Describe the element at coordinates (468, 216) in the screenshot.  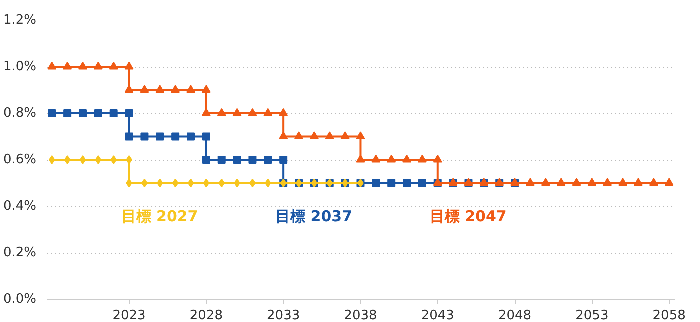
I see `series-label: 目標 2047` at that location.